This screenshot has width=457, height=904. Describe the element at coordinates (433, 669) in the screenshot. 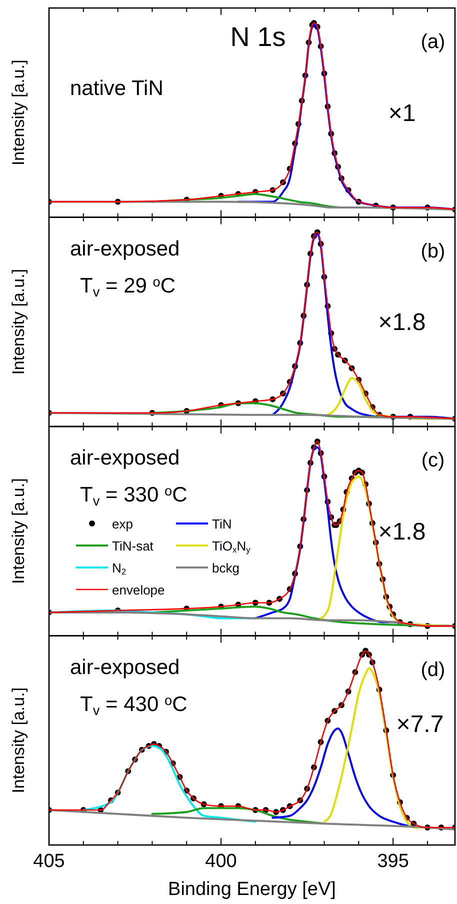

I see `annotation: (d)` at that location.